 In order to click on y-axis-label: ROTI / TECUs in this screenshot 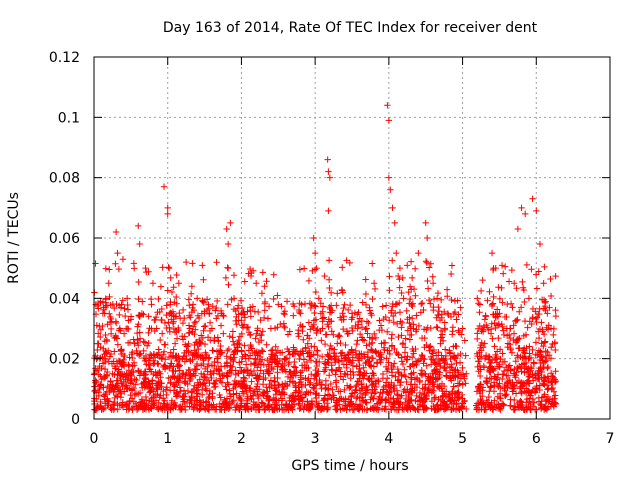, I will do `click(14, 238)`.